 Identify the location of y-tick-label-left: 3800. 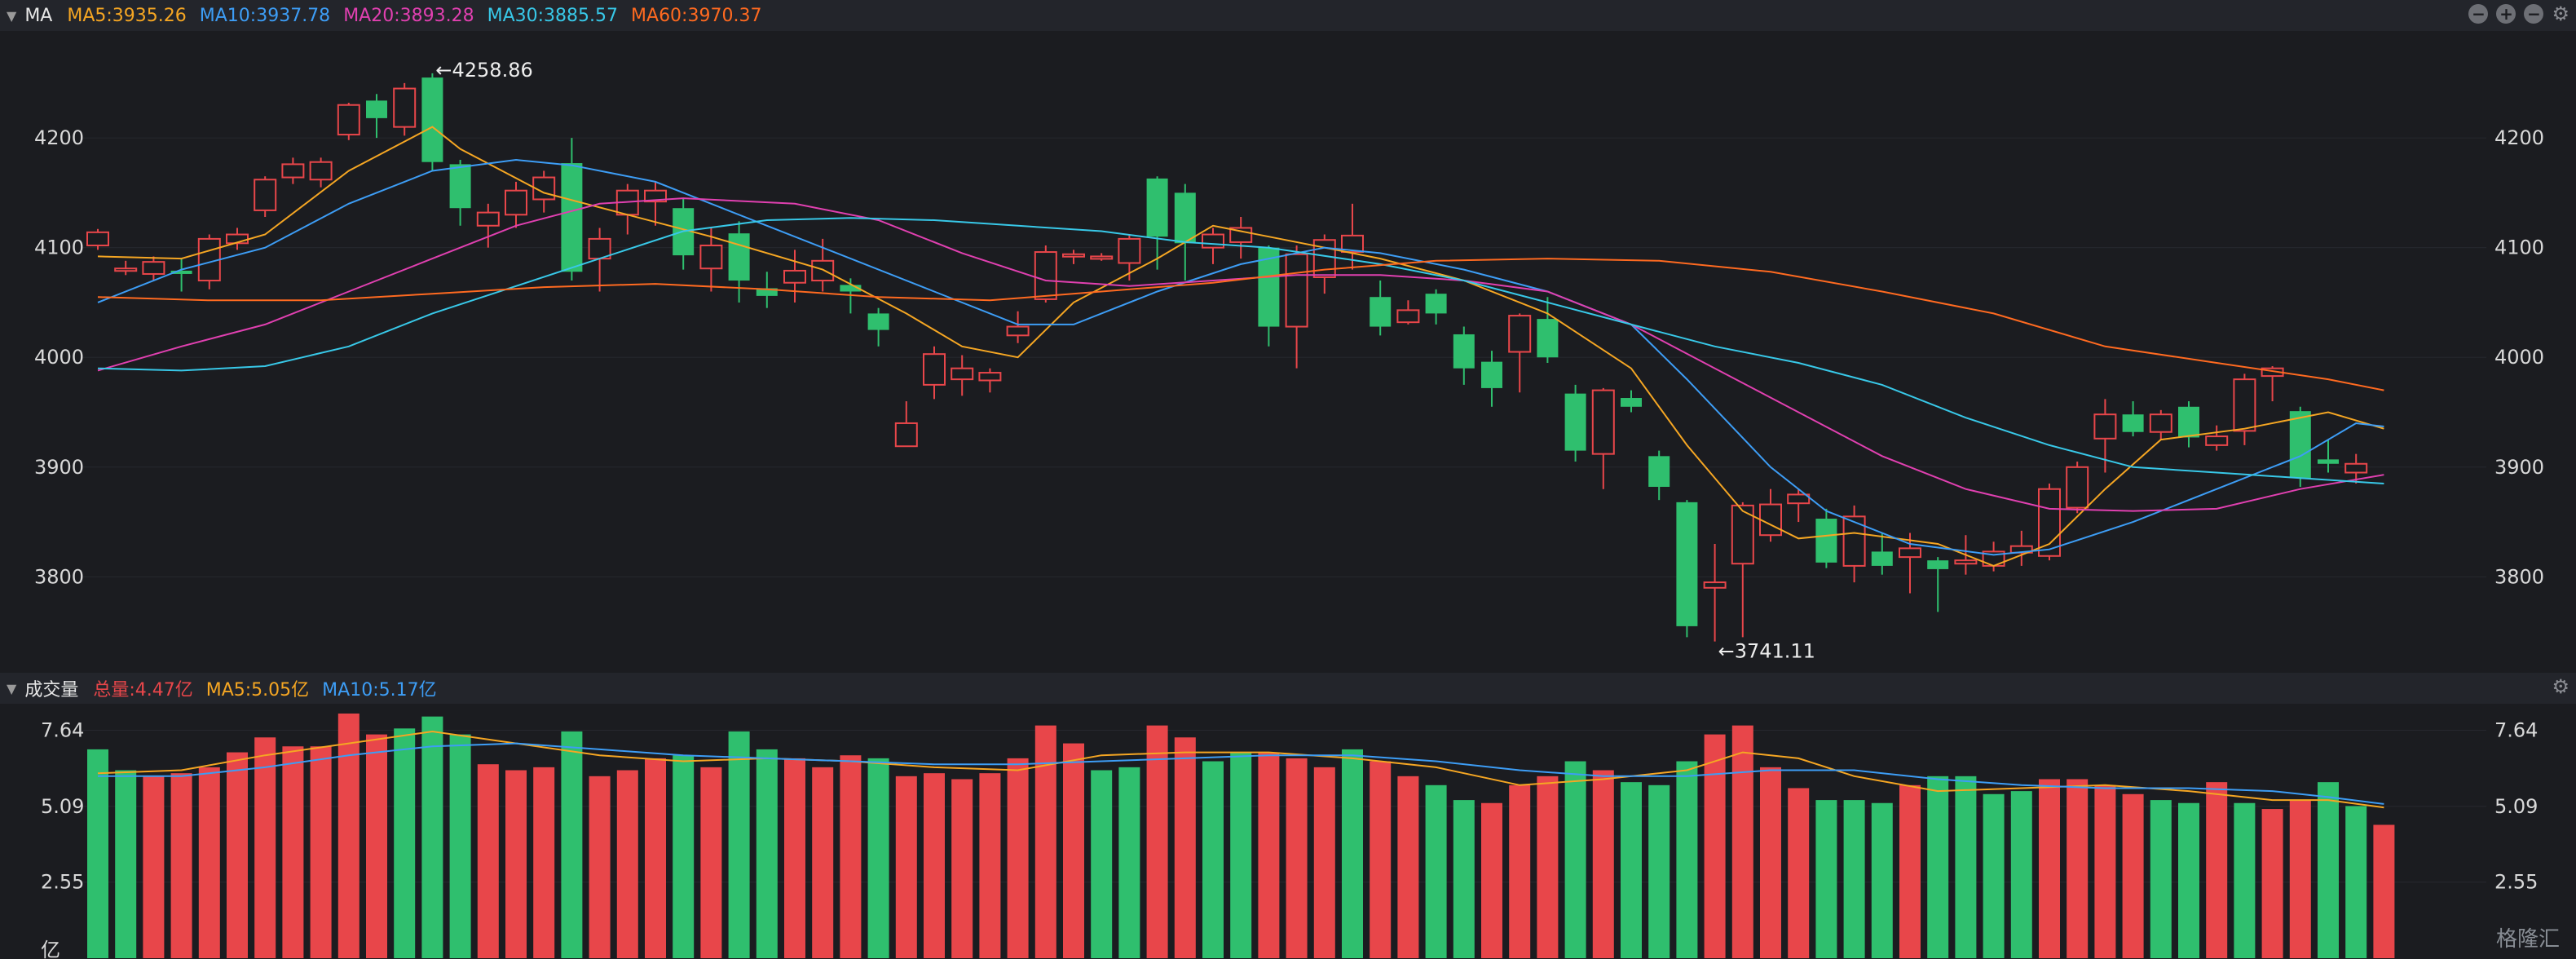
(59, 576).